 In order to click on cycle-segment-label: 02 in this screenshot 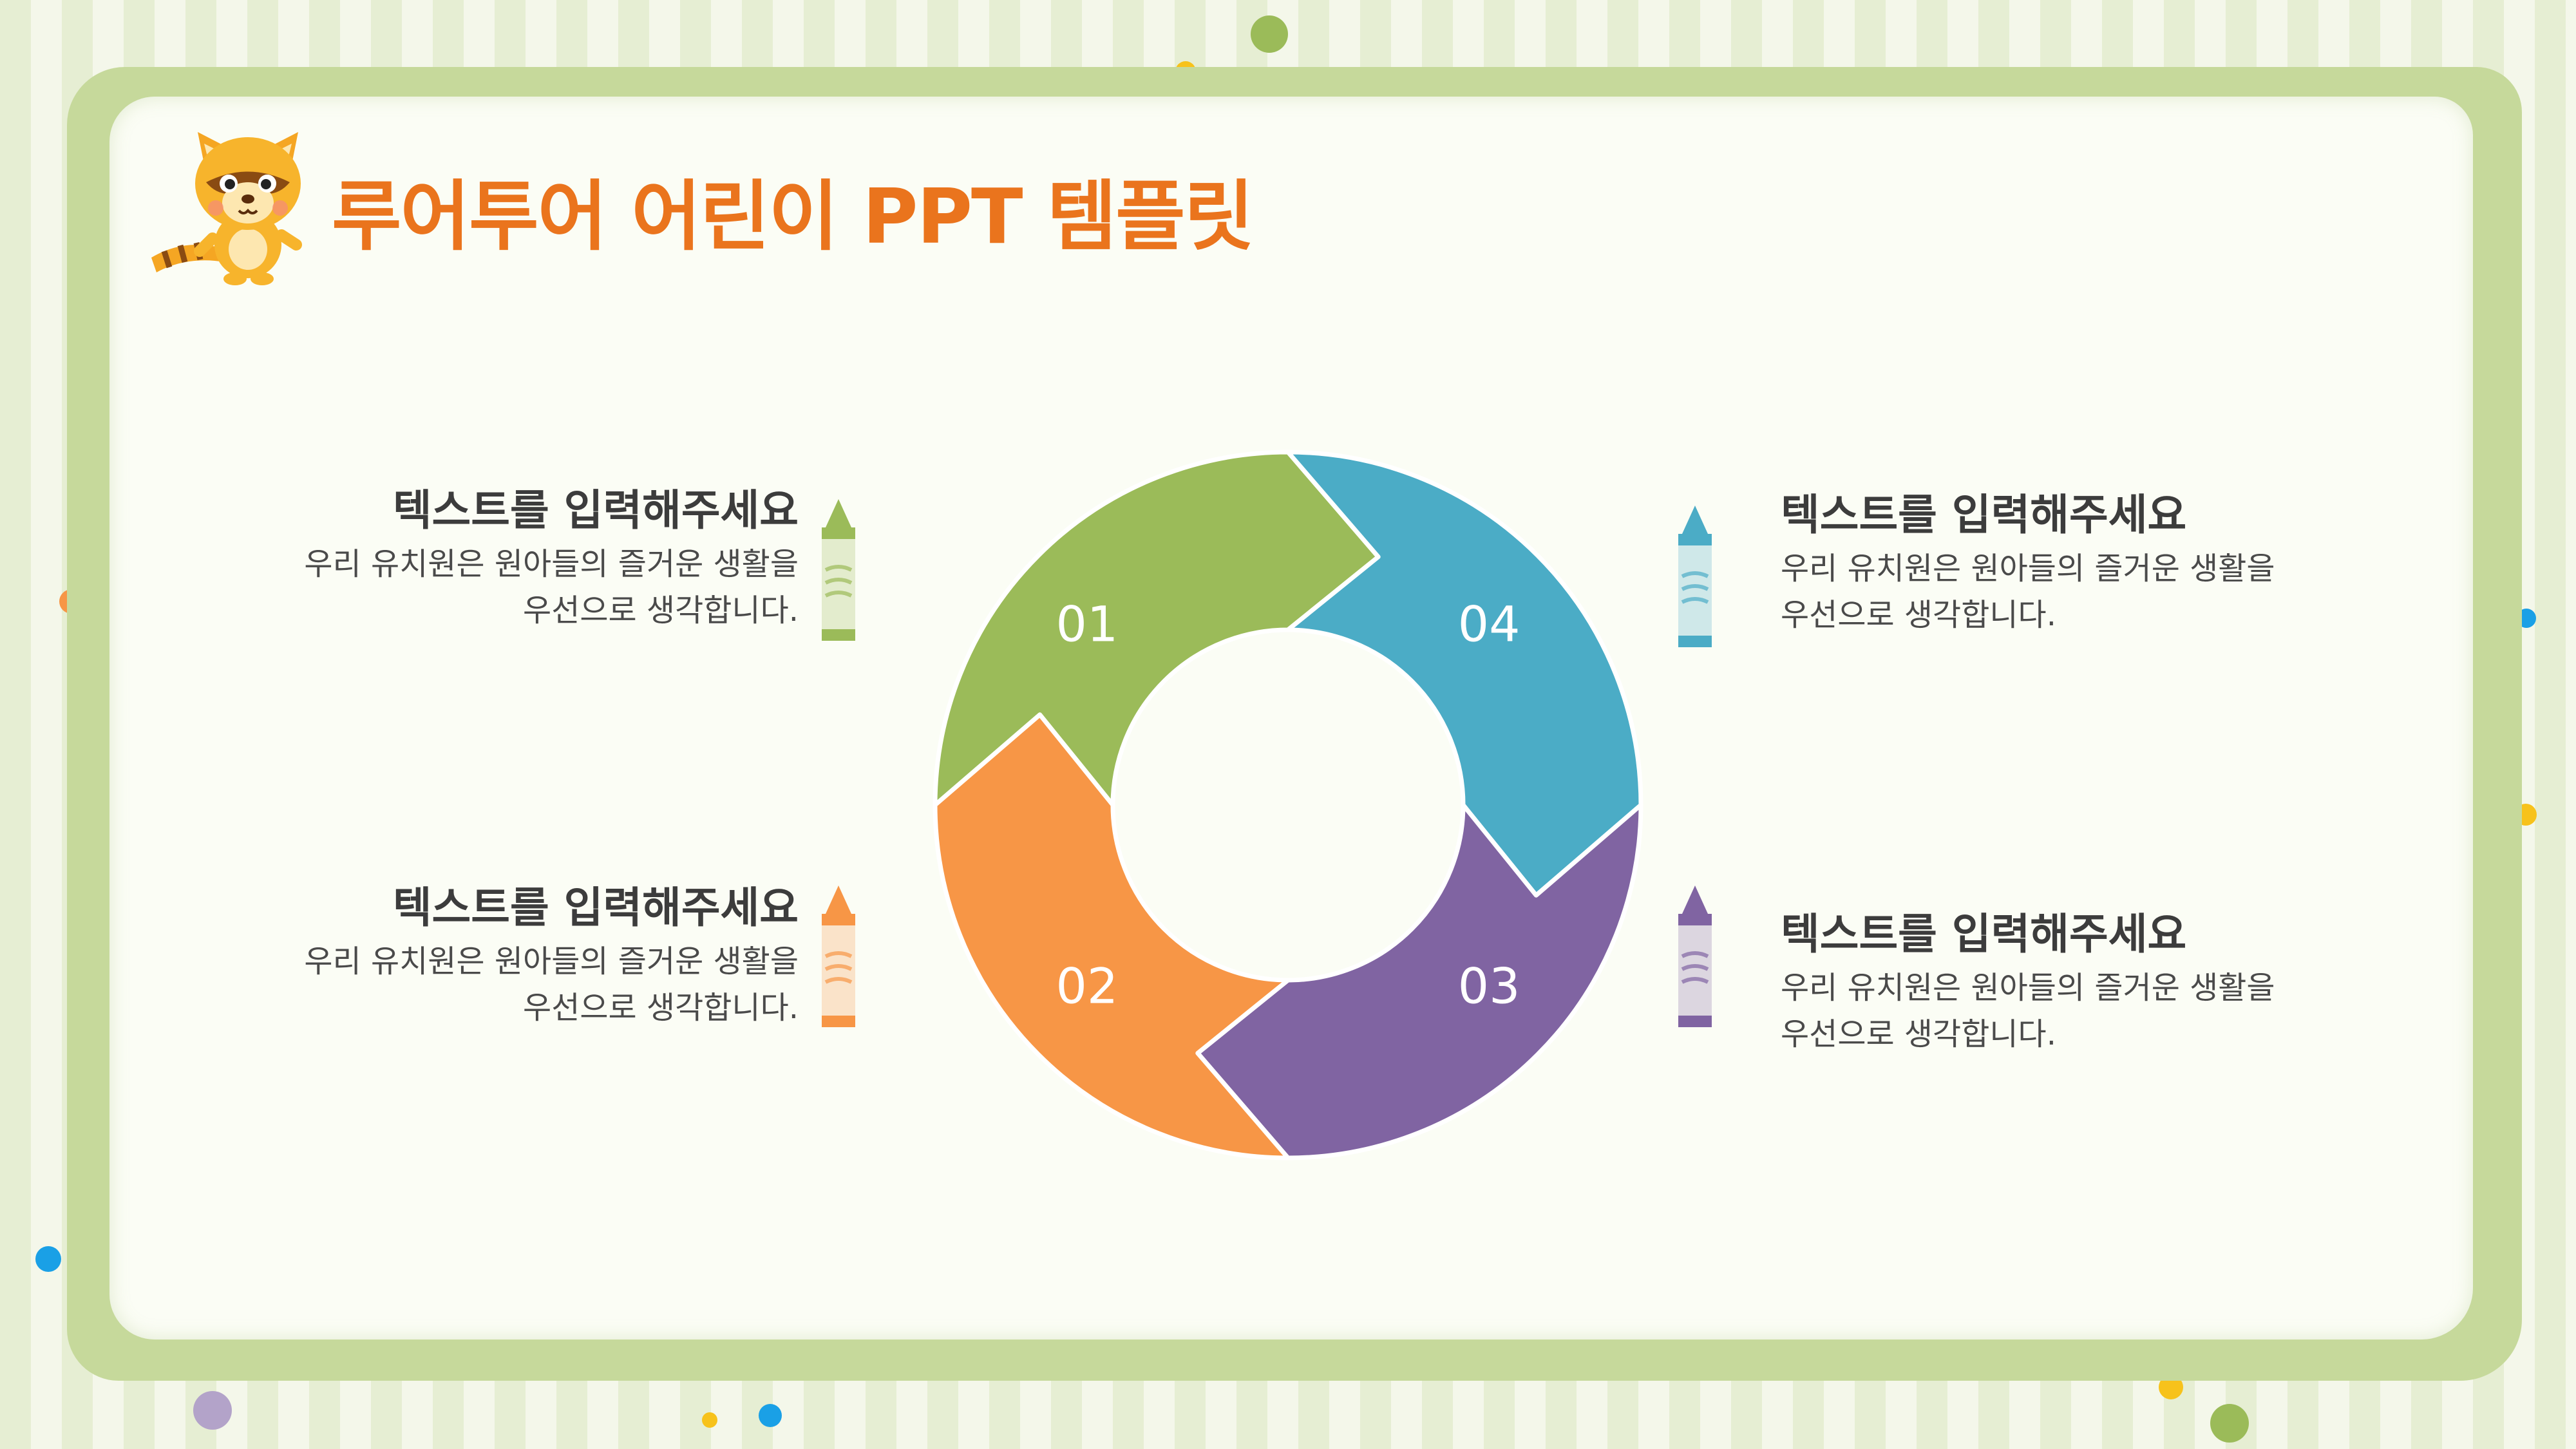, I will do `click(1087, 986)`.